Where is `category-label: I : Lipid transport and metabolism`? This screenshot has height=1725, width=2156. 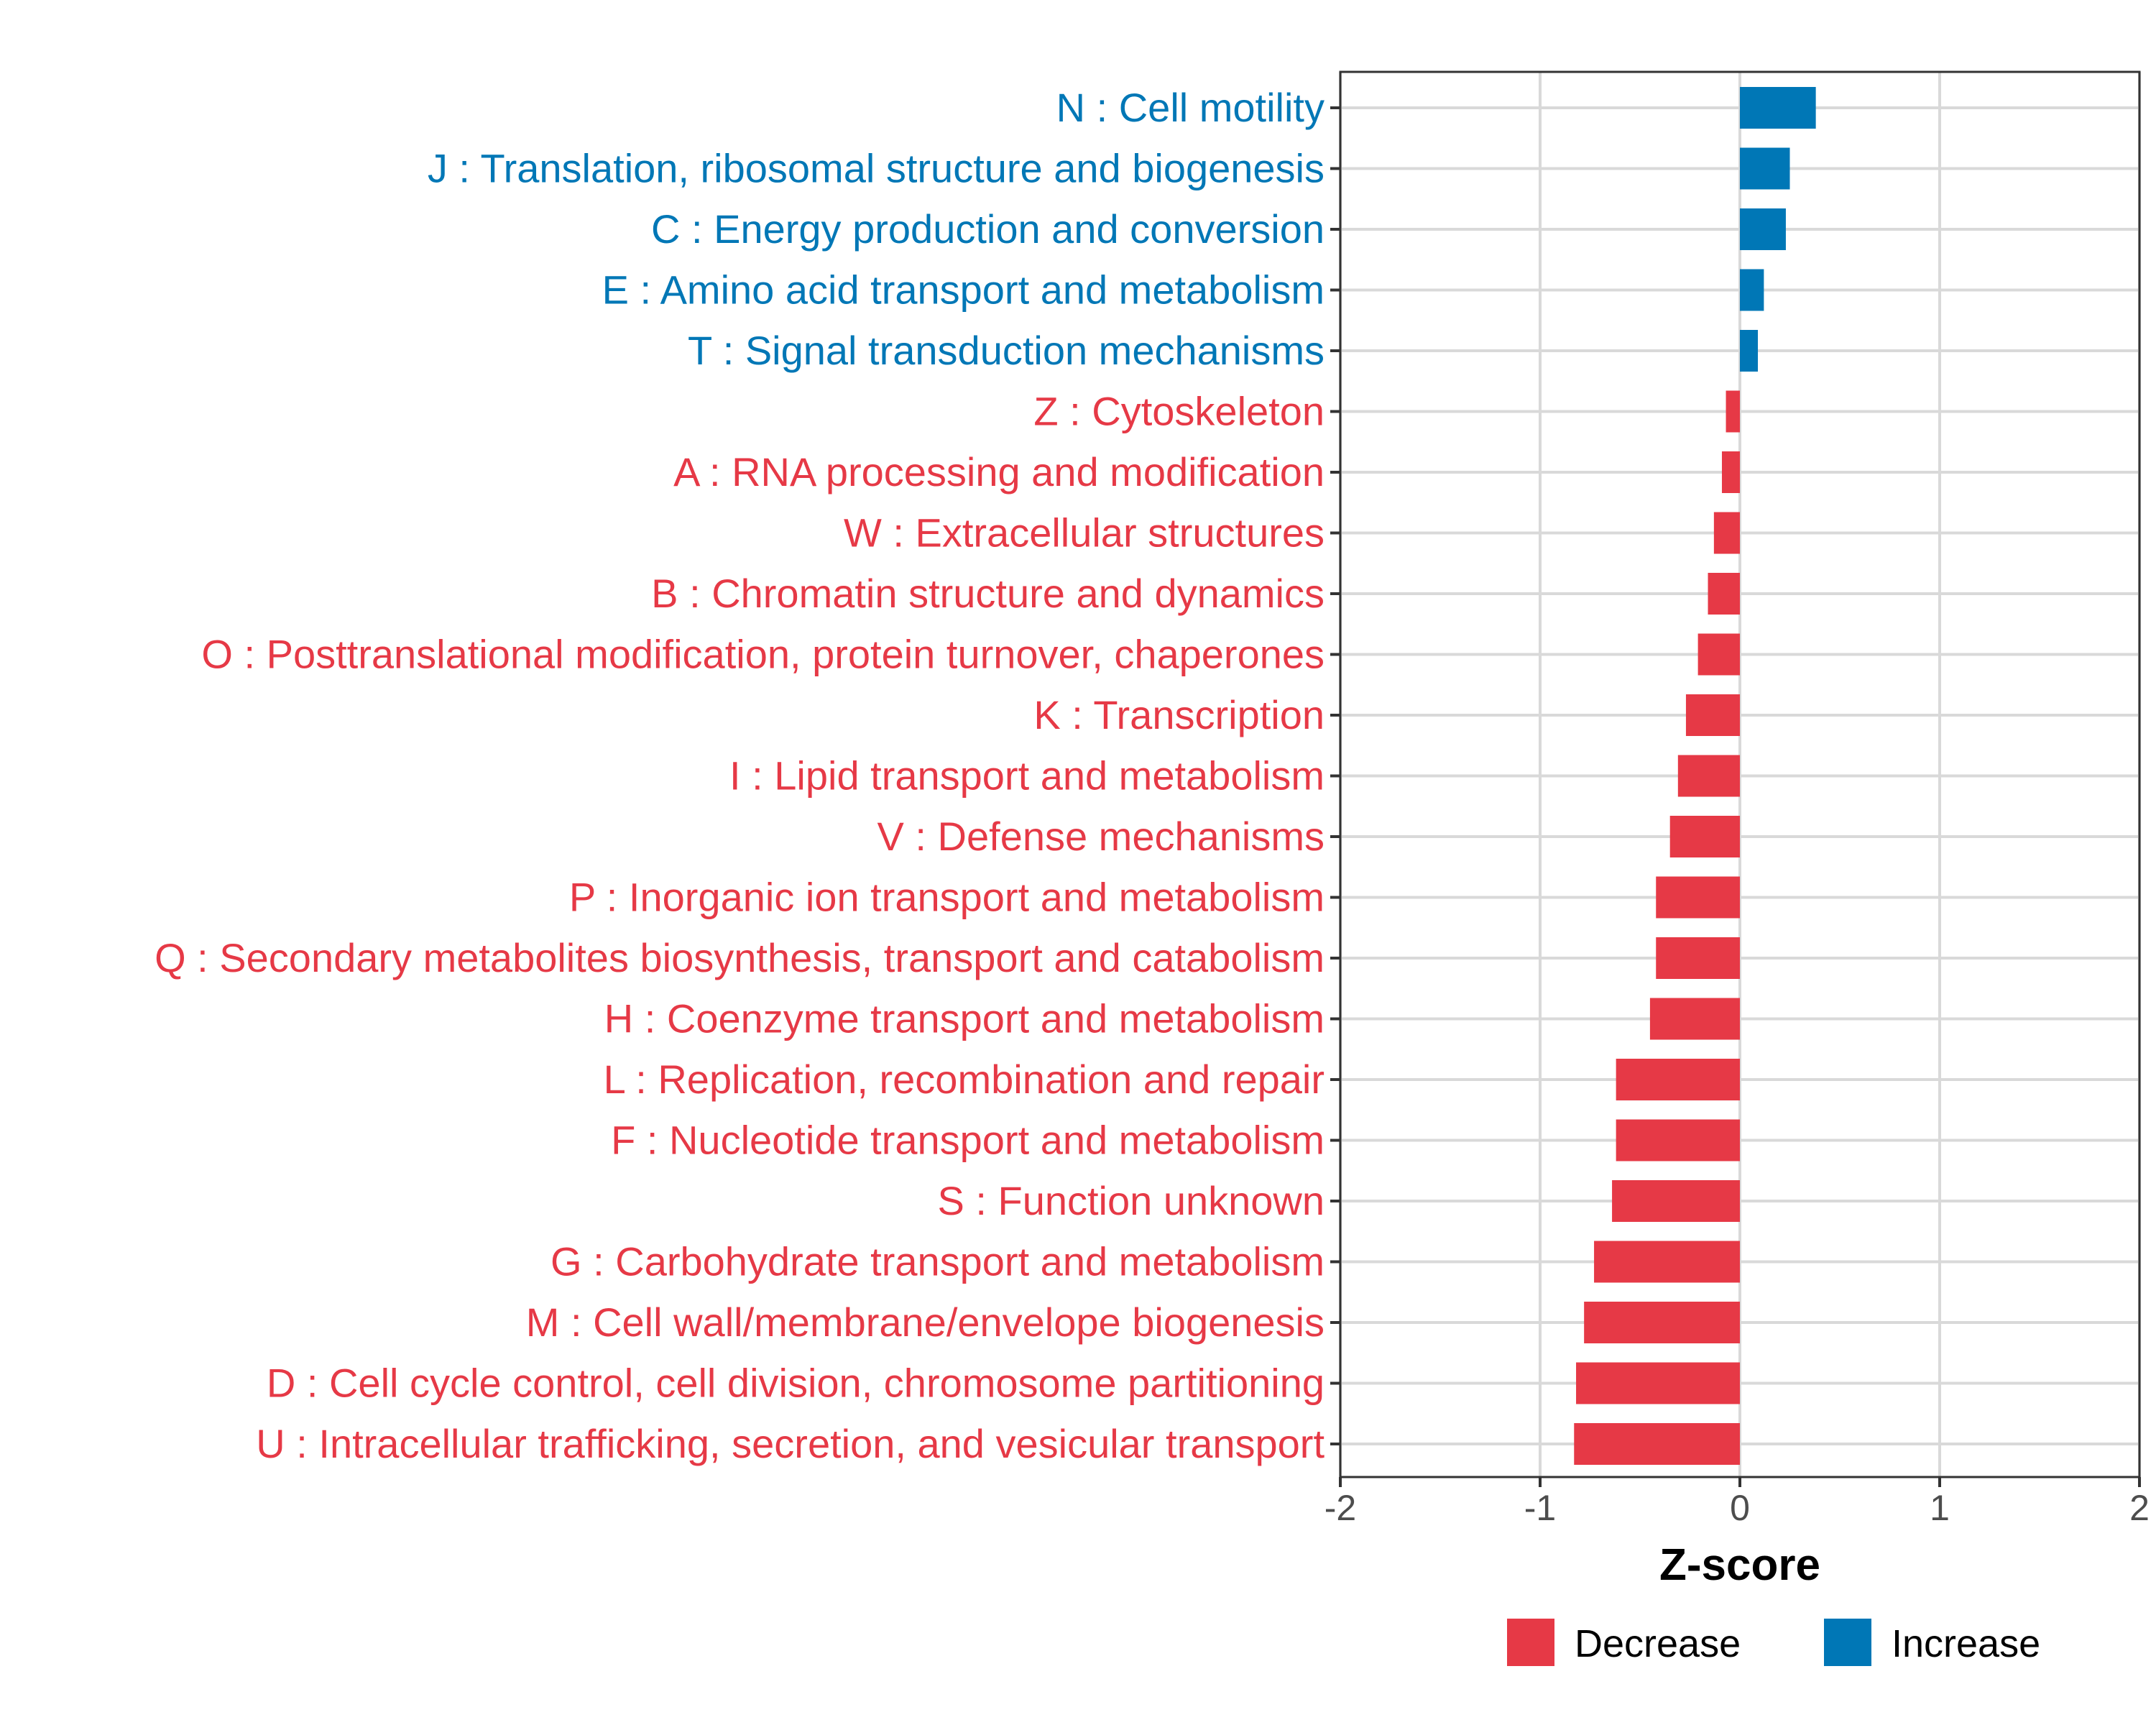 category-label: I : Lipid transport and metabolism is located at coordinates (1027, 776).